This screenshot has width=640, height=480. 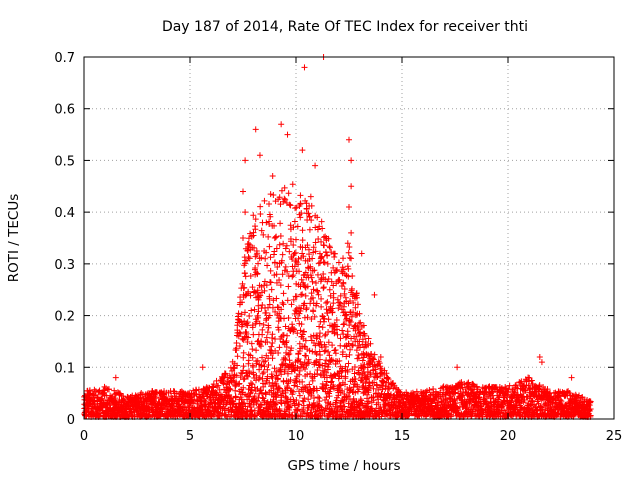 What do you see at coordinates (190, 436) in the screenshot?
I see `x-tick-label: 5` at bounding box center [190, 436].